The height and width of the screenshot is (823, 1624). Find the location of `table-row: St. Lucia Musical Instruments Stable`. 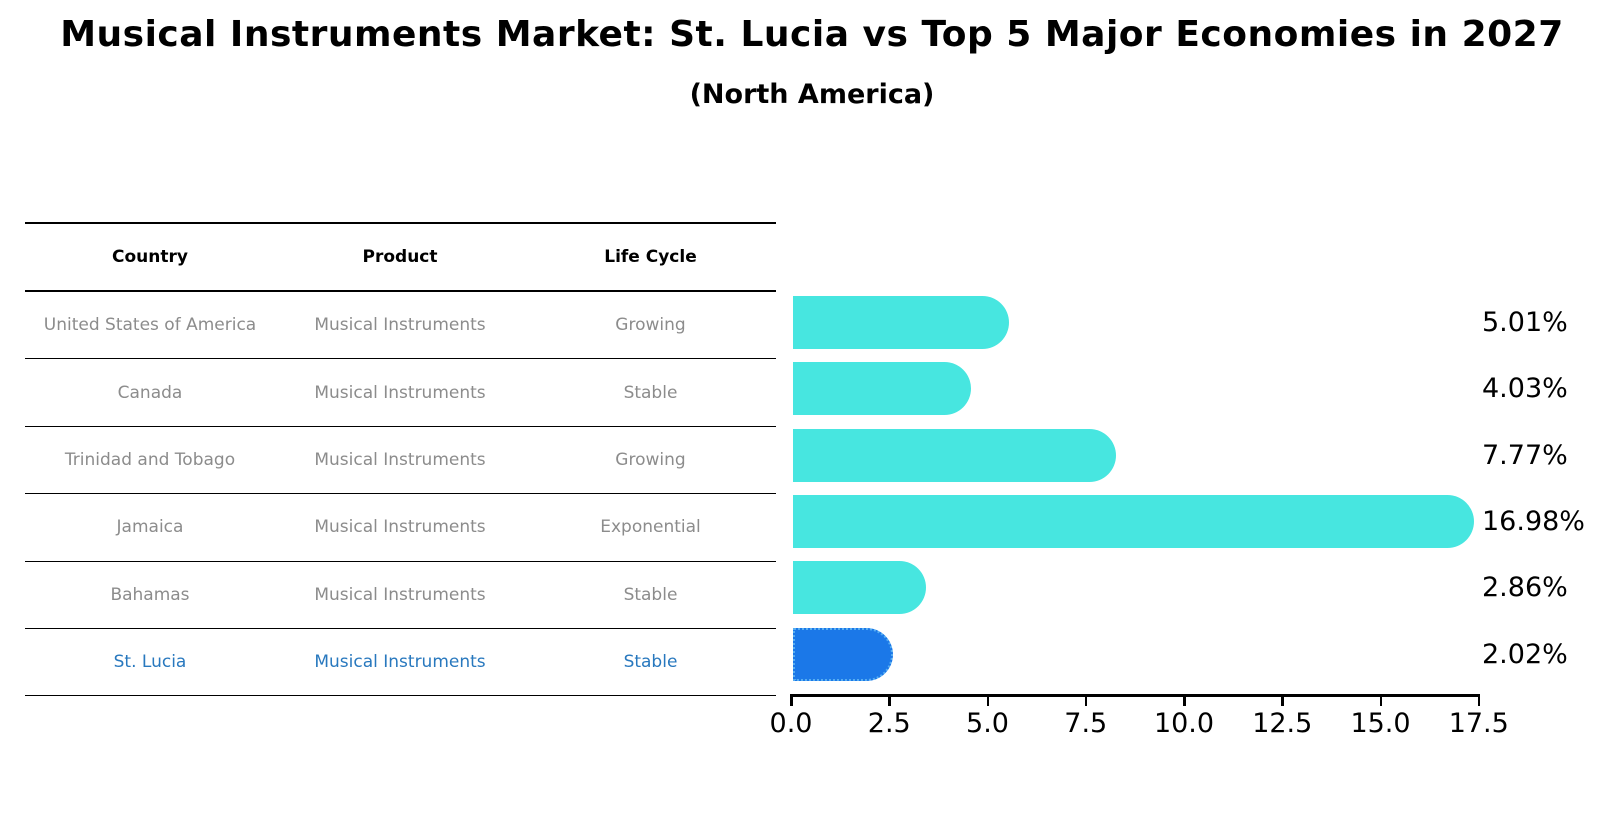

table-row: St. Lucia Musical Instruments Stable is located at coordinates (400, 663).